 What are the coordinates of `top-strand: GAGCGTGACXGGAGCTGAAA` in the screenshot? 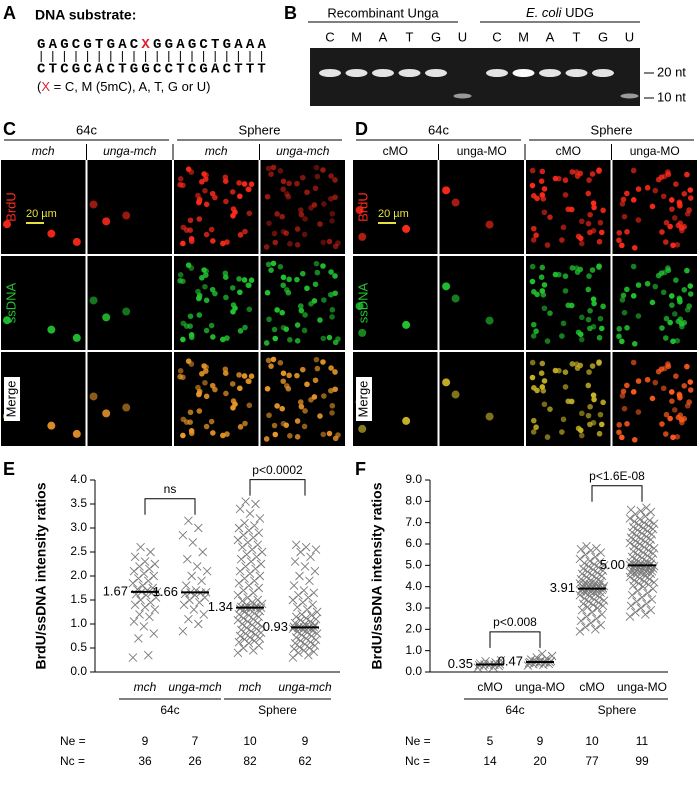 It's located at (153, 45).